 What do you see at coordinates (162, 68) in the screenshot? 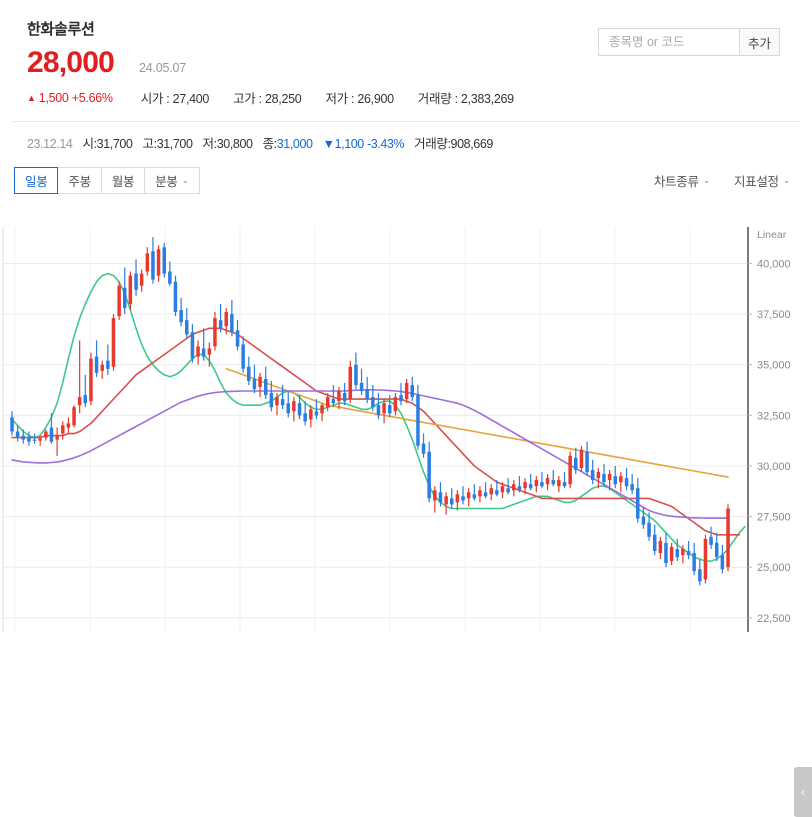
I see `price-date: 24.05.07` at bounding box center [162, 68].